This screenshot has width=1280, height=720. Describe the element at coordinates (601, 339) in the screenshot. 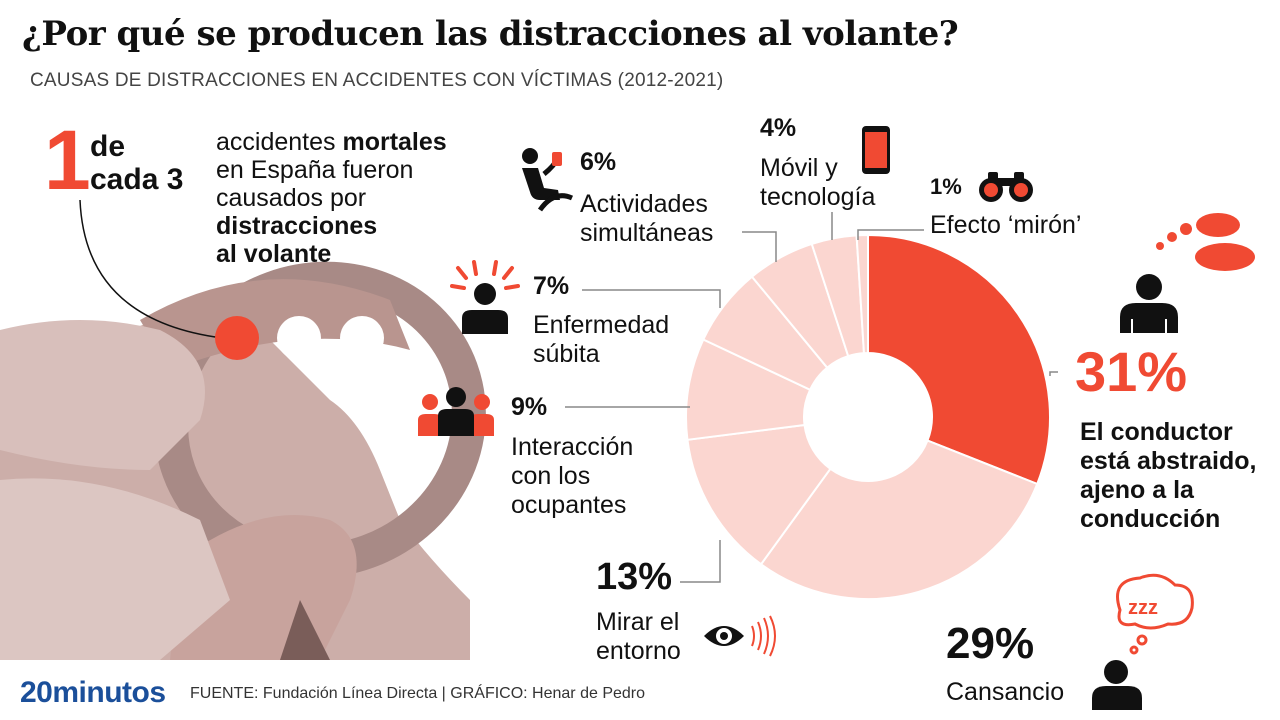

I see `label-enfermedad: Enfermedad súbita` at that location.